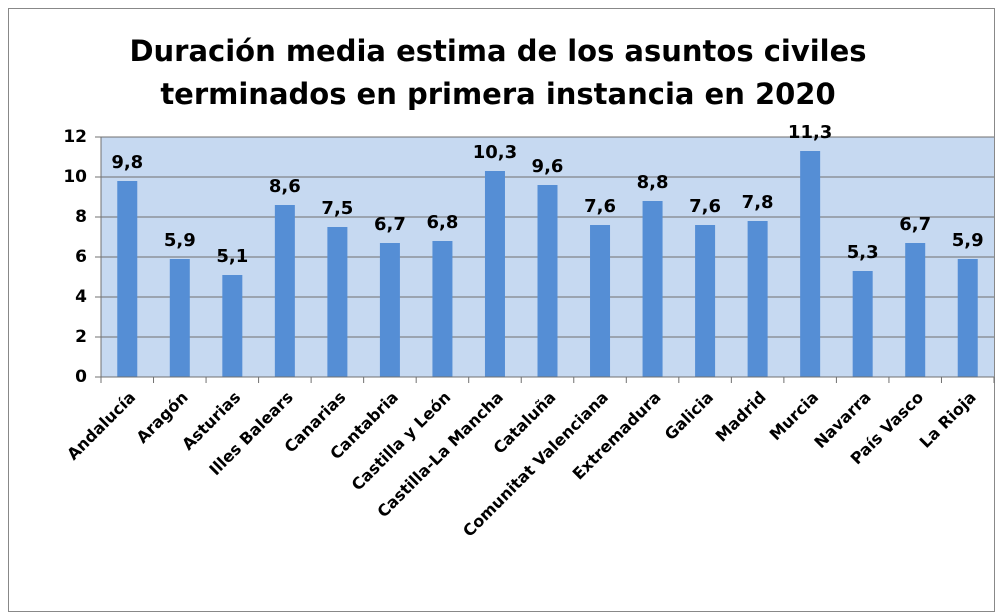 The width and height of the screenshot is (996, 613). Describe the element at coordinates (653, 182) in the screenshot. I see `data-label: 8,8` at that location.